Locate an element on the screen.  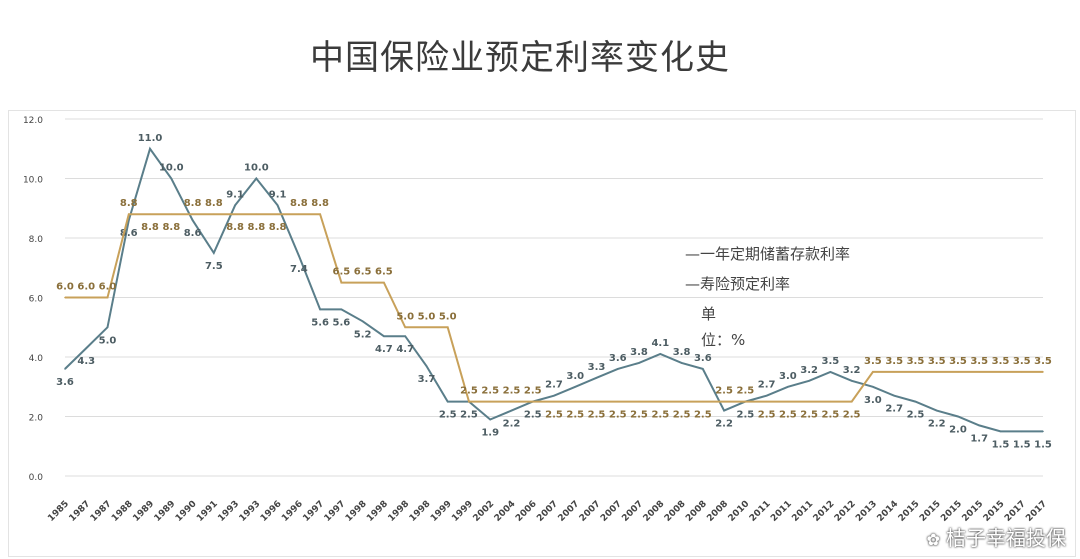
data-label: 9.1 is located at coordinates (278, 194).